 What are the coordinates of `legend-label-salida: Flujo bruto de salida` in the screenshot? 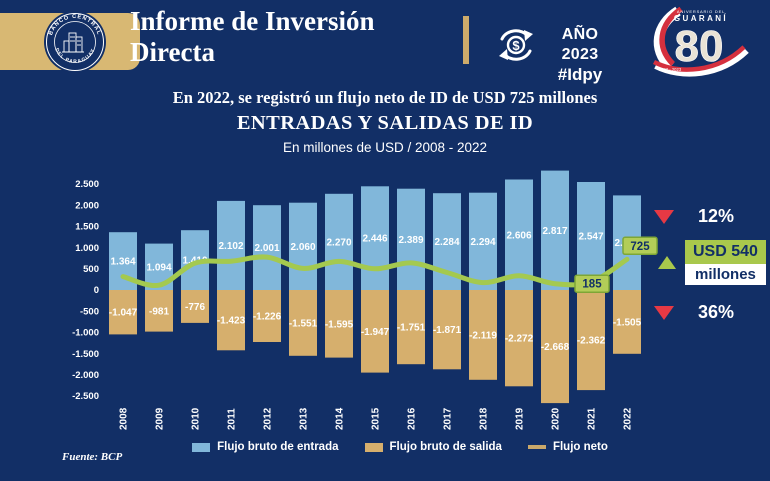 It's located at (445, 447).